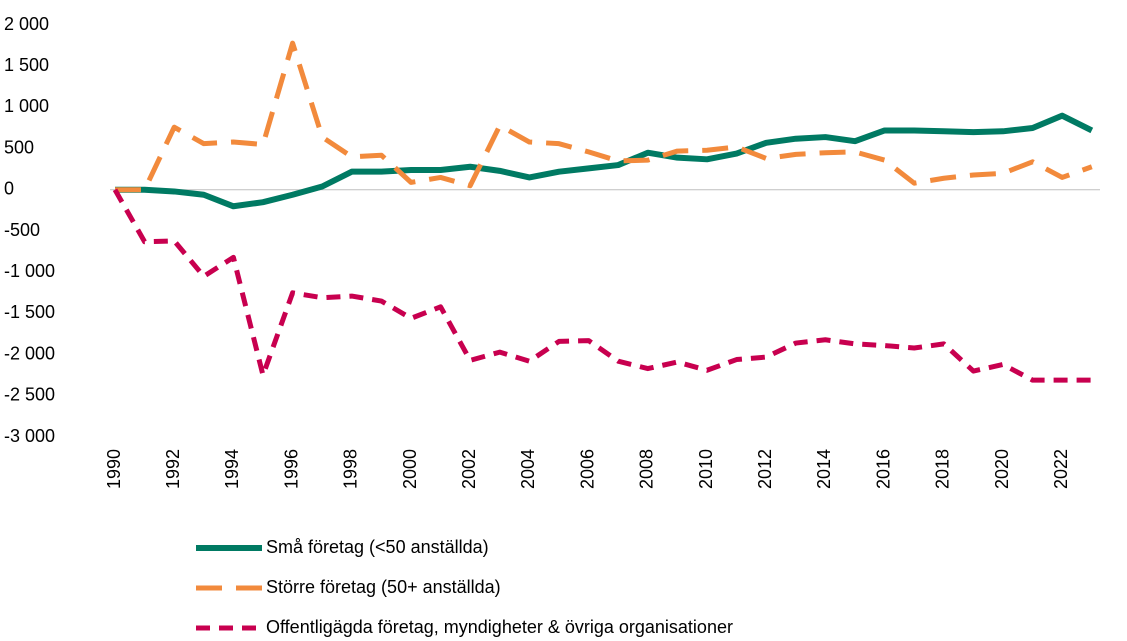 The width and height of the screenshot is (1127, 641). I want to click on x-tick-label: 2018, so click(943, 469).